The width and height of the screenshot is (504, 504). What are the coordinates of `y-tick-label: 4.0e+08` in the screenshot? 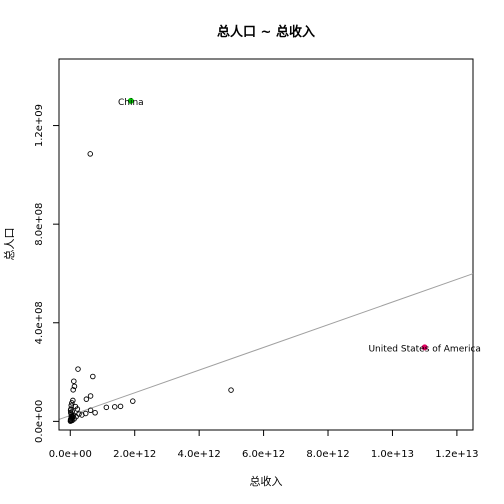 It's located at (39, 322).